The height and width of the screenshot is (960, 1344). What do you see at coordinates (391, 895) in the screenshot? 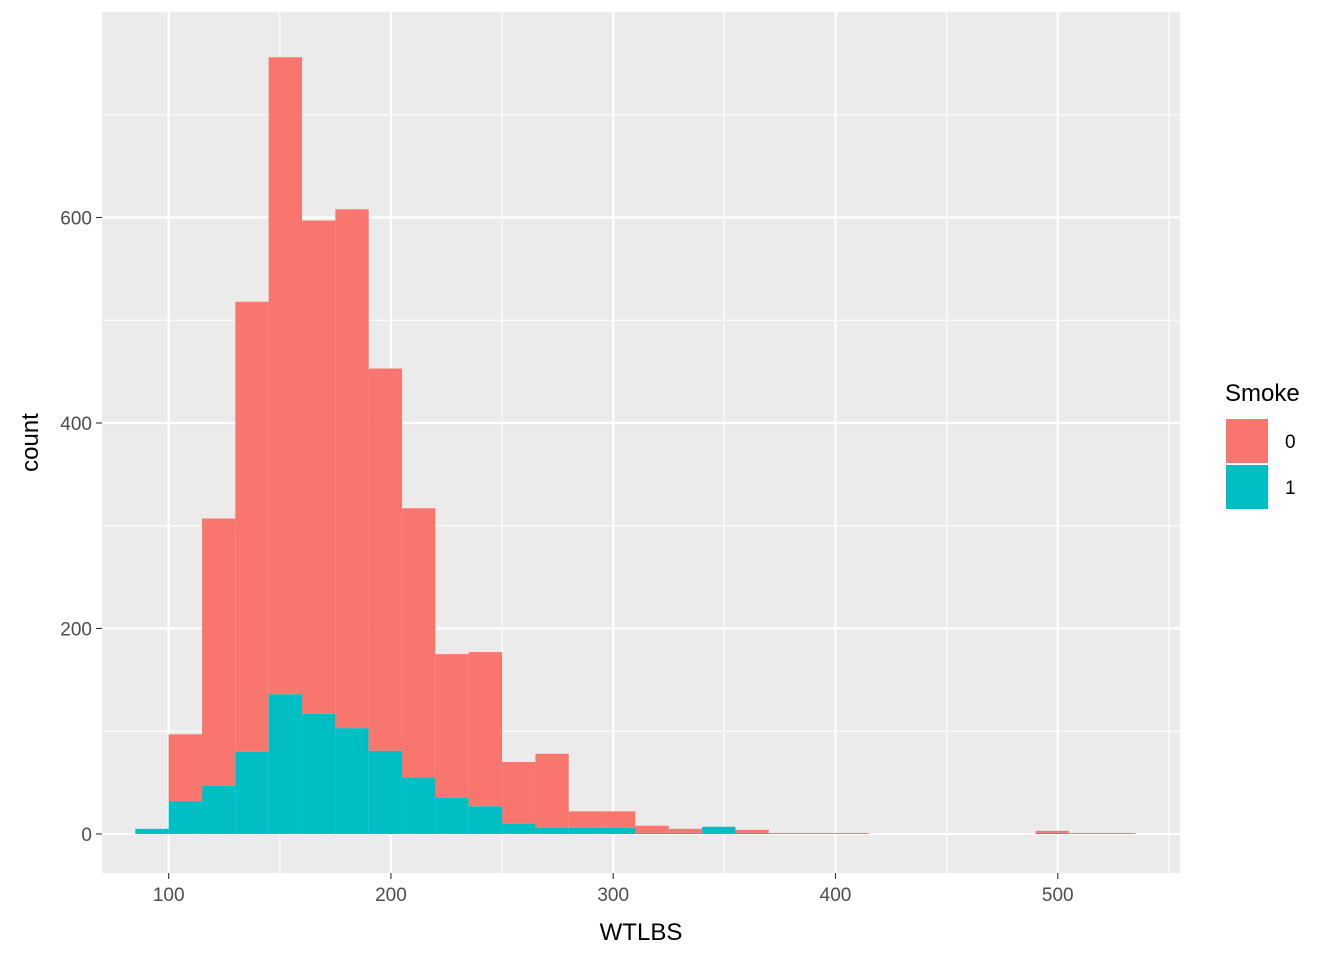
I see `x-tick-label: 200` at bounding box center [391, 895].